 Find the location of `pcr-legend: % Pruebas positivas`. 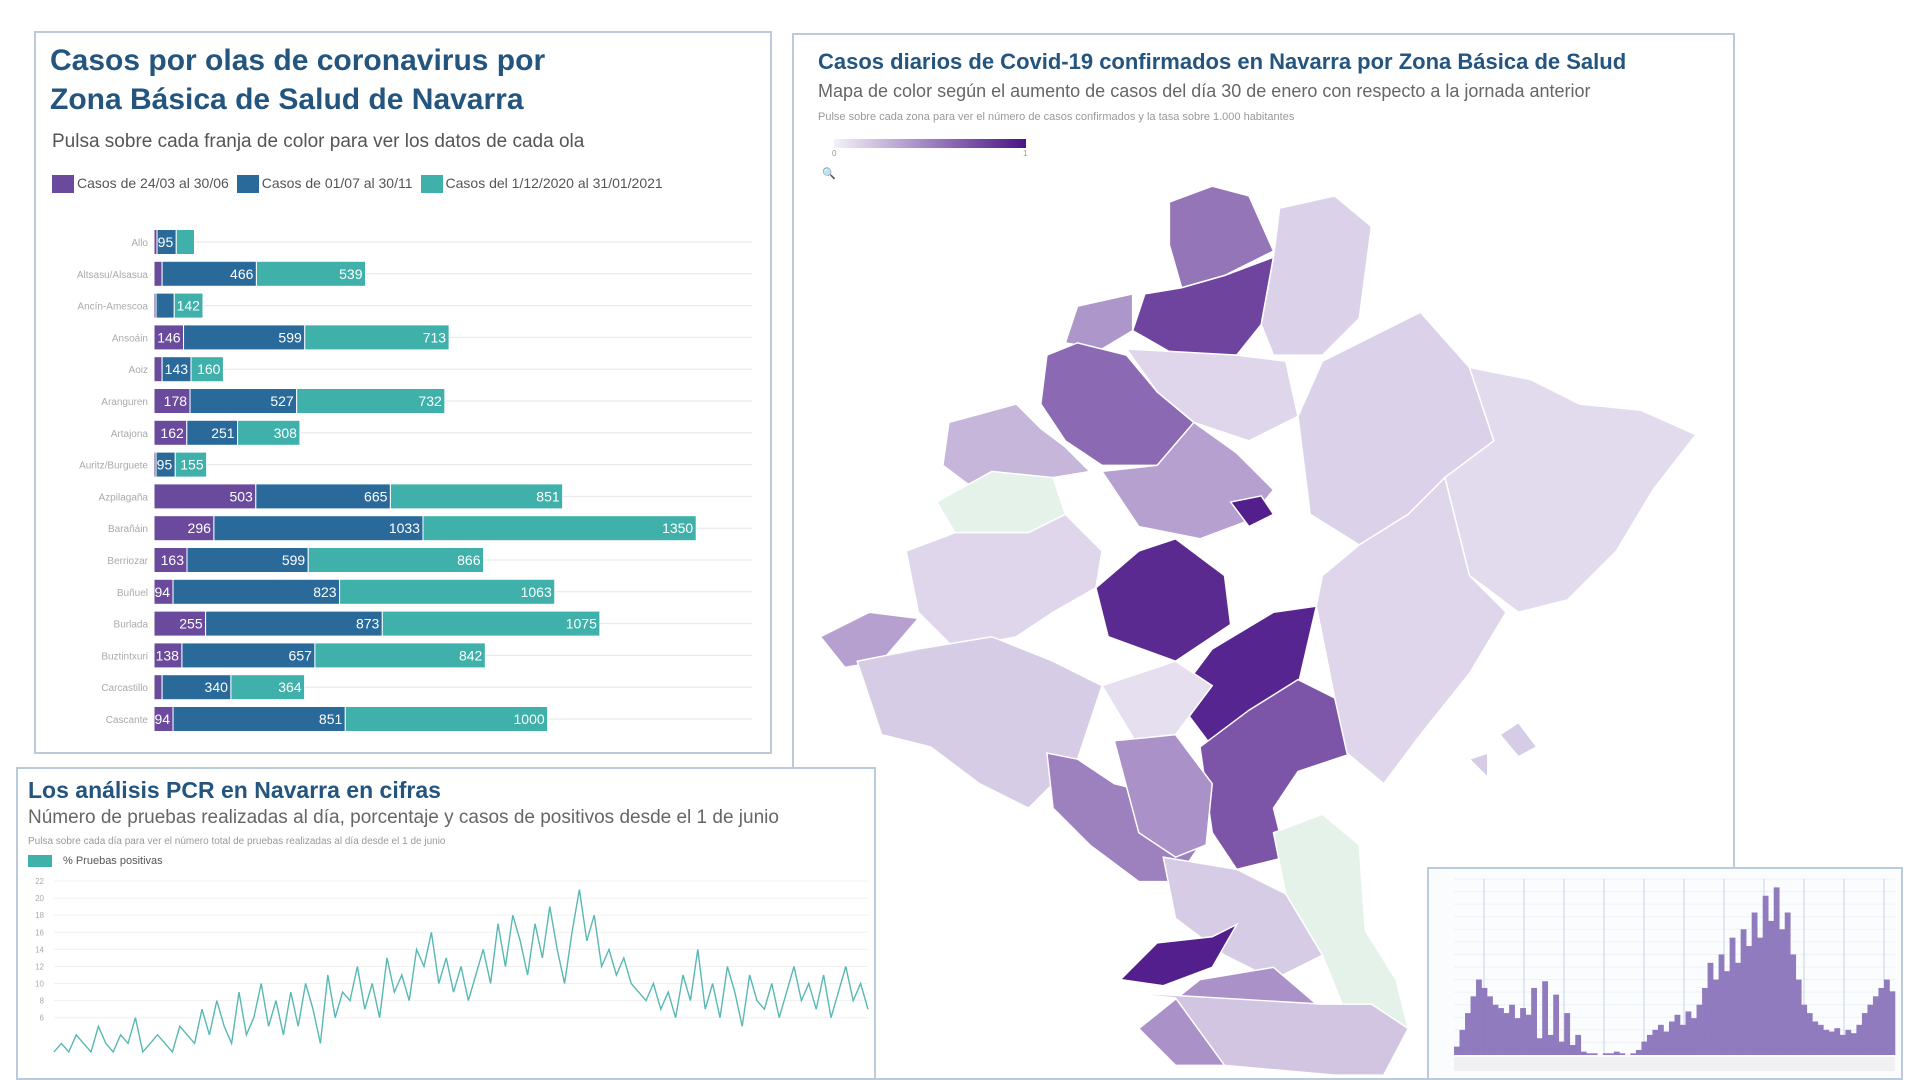

pcr-legend: % Pruebas positivas is located at coordinates (95, 861).